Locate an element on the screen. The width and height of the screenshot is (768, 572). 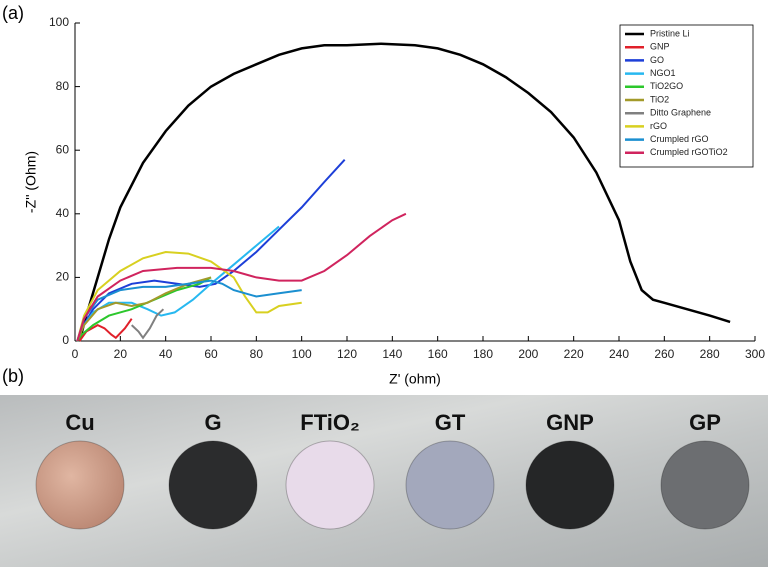
y-tick-label: 40 is located at coordinates (63, 213).